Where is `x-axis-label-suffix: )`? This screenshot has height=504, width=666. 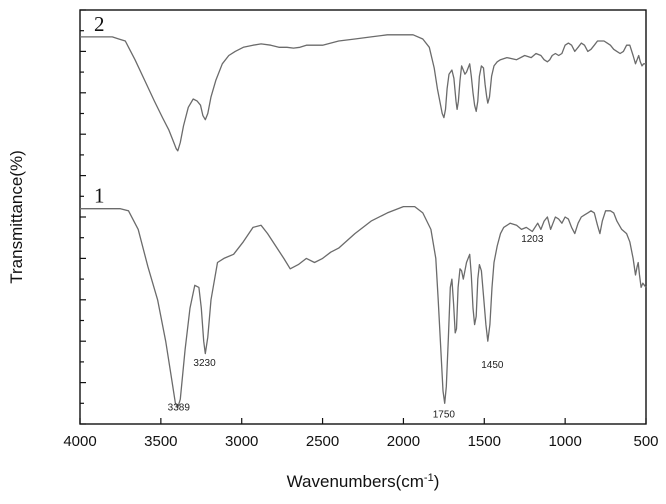 x-axis-label-suffix: ) is located at coordinates (437, 481).